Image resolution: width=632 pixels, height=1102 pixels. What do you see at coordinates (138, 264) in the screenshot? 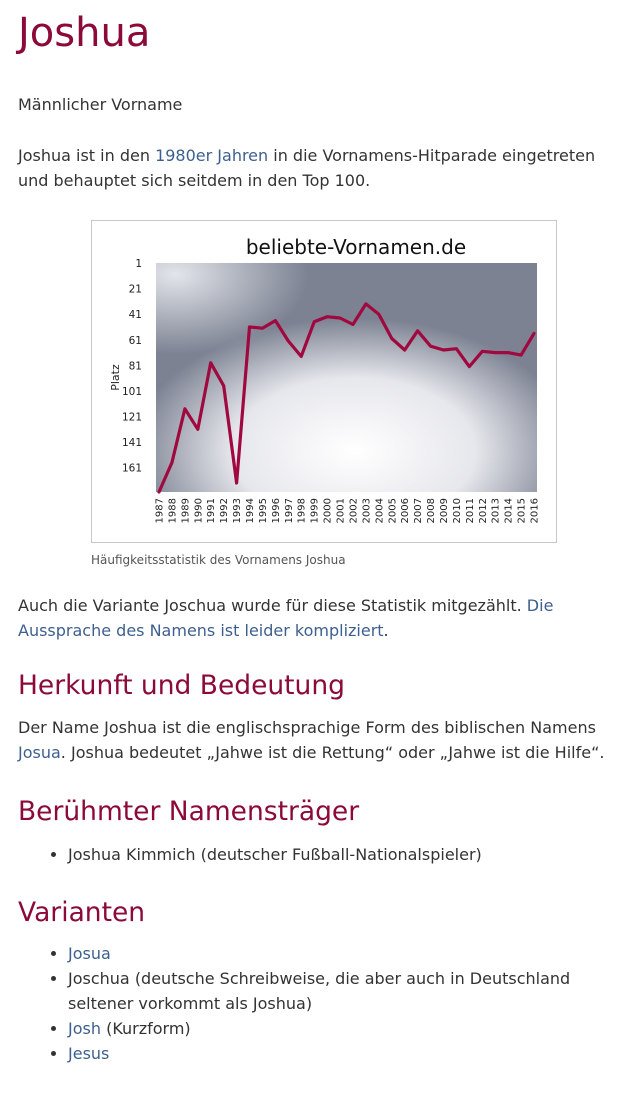
I see `y-tick-label: 1` at bounding box center [138, 264].